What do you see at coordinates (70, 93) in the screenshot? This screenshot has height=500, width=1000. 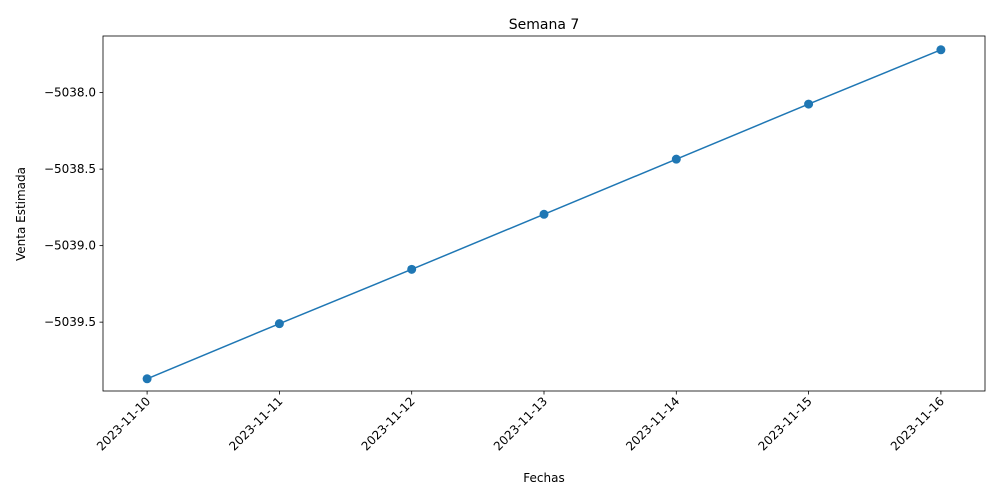 I see `y-tick-label: −5038.0` at bounding box center [70, 93].